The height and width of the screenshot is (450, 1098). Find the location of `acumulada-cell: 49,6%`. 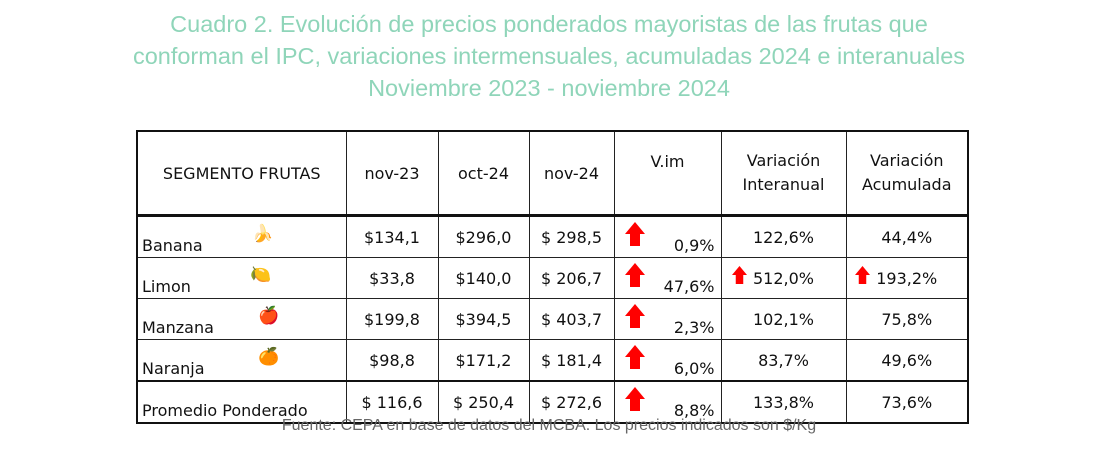

acumulada-cell: 49,6% is located at coordinates (907, 360).